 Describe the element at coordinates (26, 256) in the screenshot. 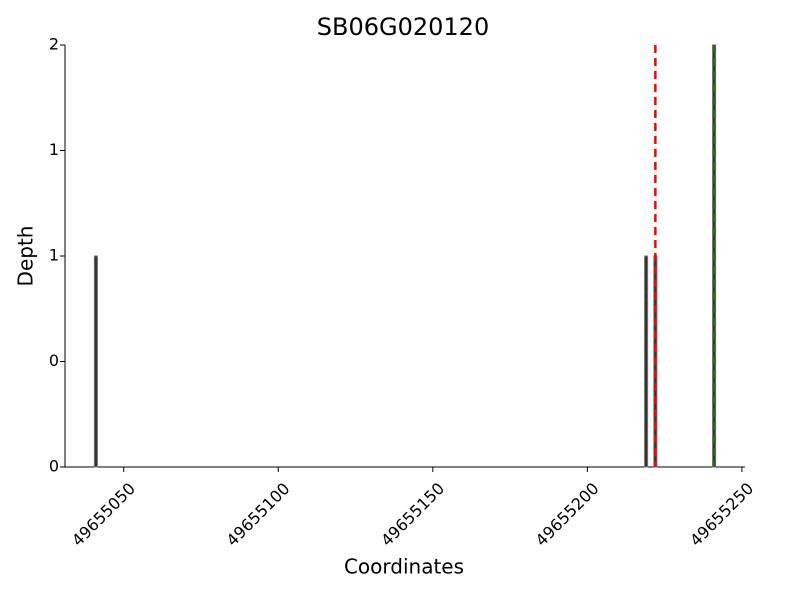

I see `y-axis-label: Depth` at that location.